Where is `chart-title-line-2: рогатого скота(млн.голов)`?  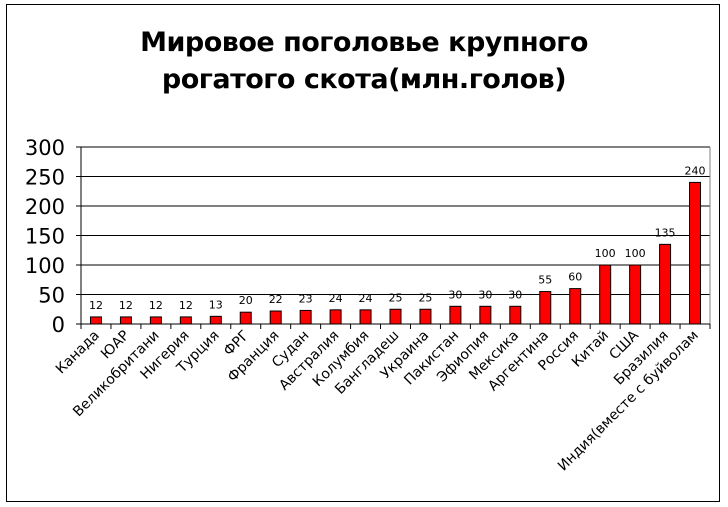 chart-title-line-2: рогатого скота(млн.голов) is located at coordinates (364, 79).